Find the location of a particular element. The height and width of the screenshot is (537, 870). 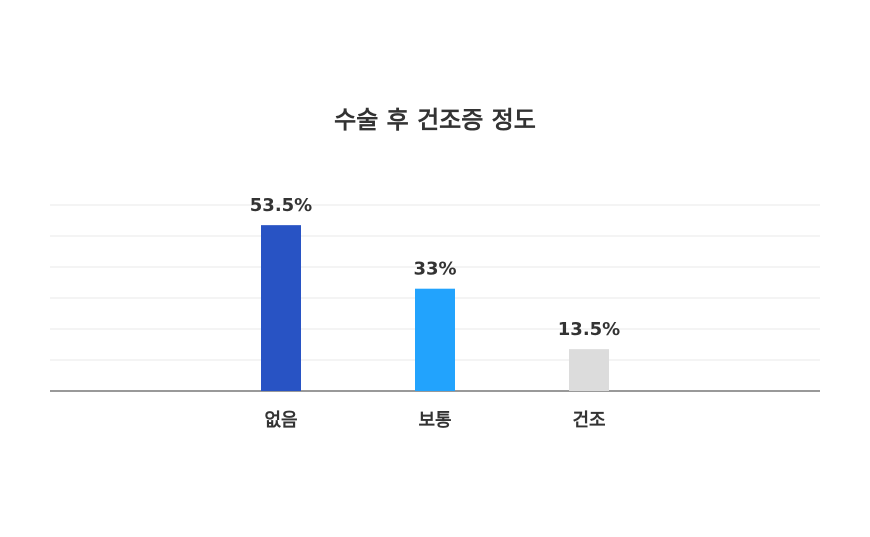

value-label: 13.5% is located at coordinates (589, 329).